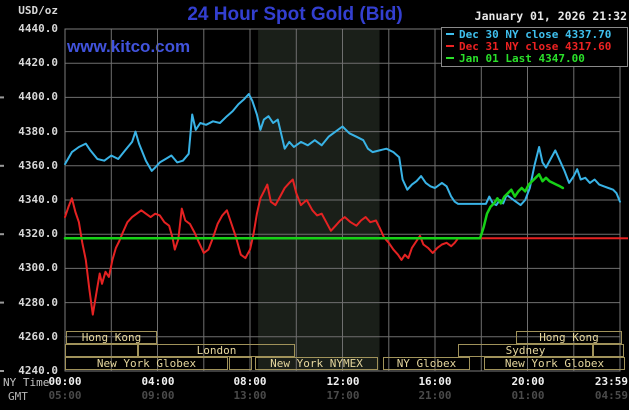 Image resolution: width=629 pixels, height=410 pixels. Describe the element at coordinates (38, 165) in the screenshot. I see `y-axis-label: 4360.0` at that location.